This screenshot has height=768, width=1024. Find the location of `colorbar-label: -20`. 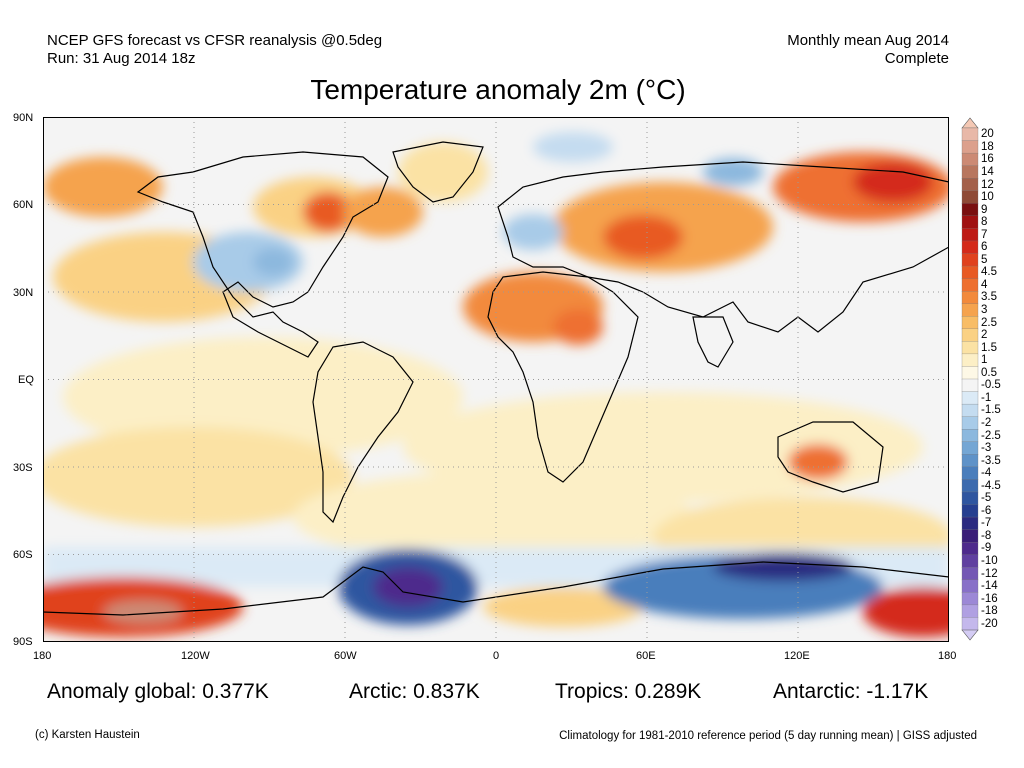

colorbar-label: -20 is located at coordinates (989, 623).